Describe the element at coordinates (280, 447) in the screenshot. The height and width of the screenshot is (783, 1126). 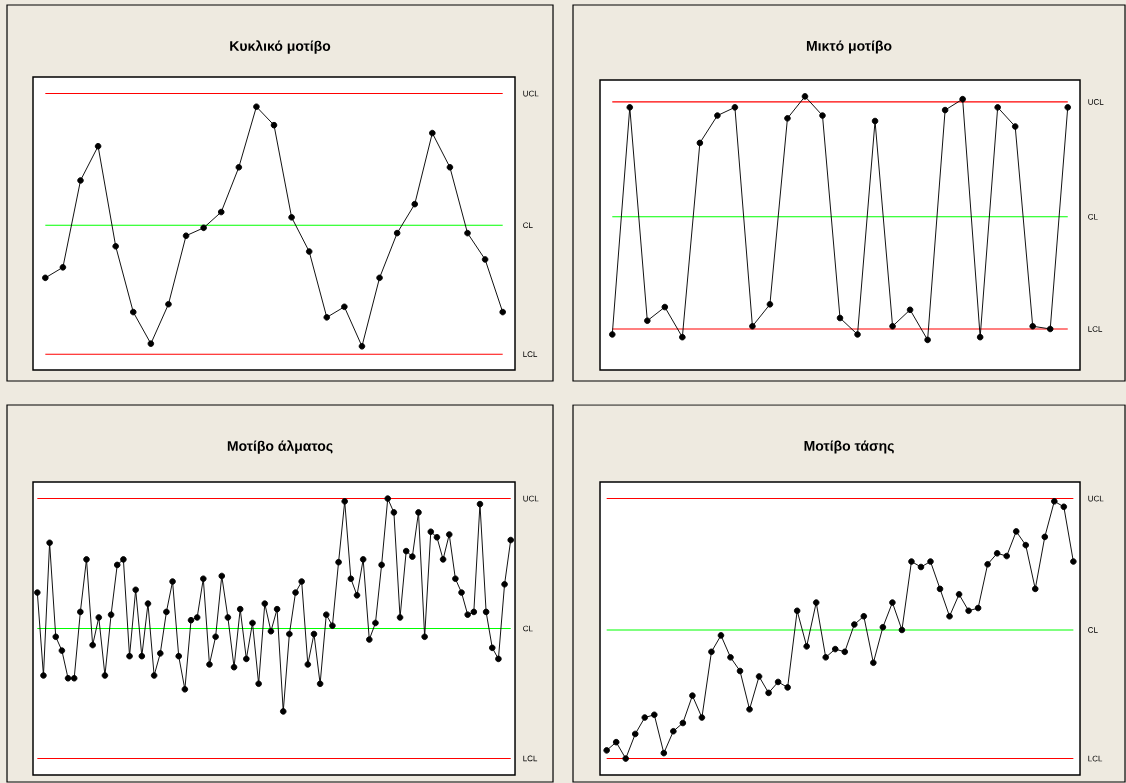
I see `chart-title: Μοτίβο άλματος` at that location.